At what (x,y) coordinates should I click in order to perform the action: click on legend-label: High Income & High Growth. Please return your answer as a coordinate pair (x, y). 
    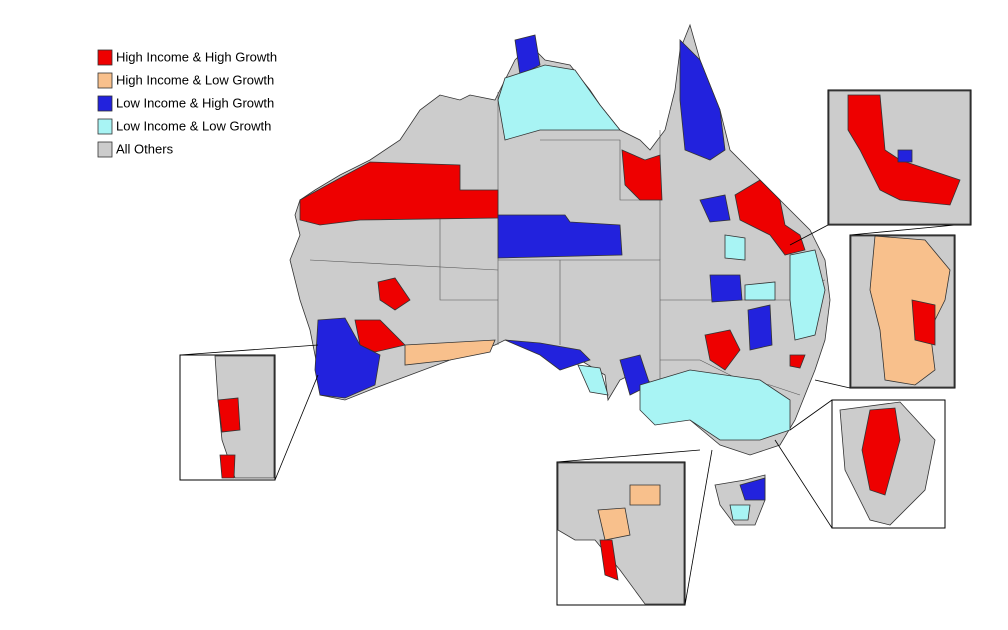
    Looking at the image, I should click on (196, 56).